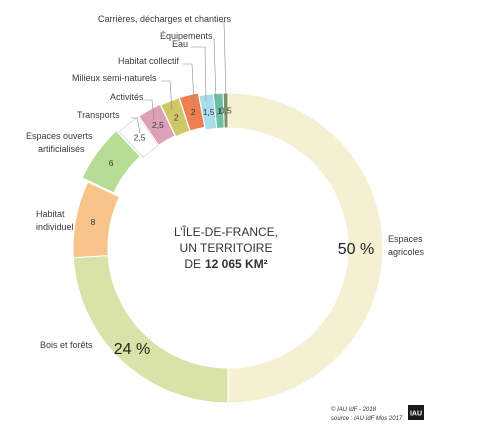  What do you see at coordinates (176, 117) in the screenshot?
I see `slice-value-7: 2` at bounding box center [176, 117].